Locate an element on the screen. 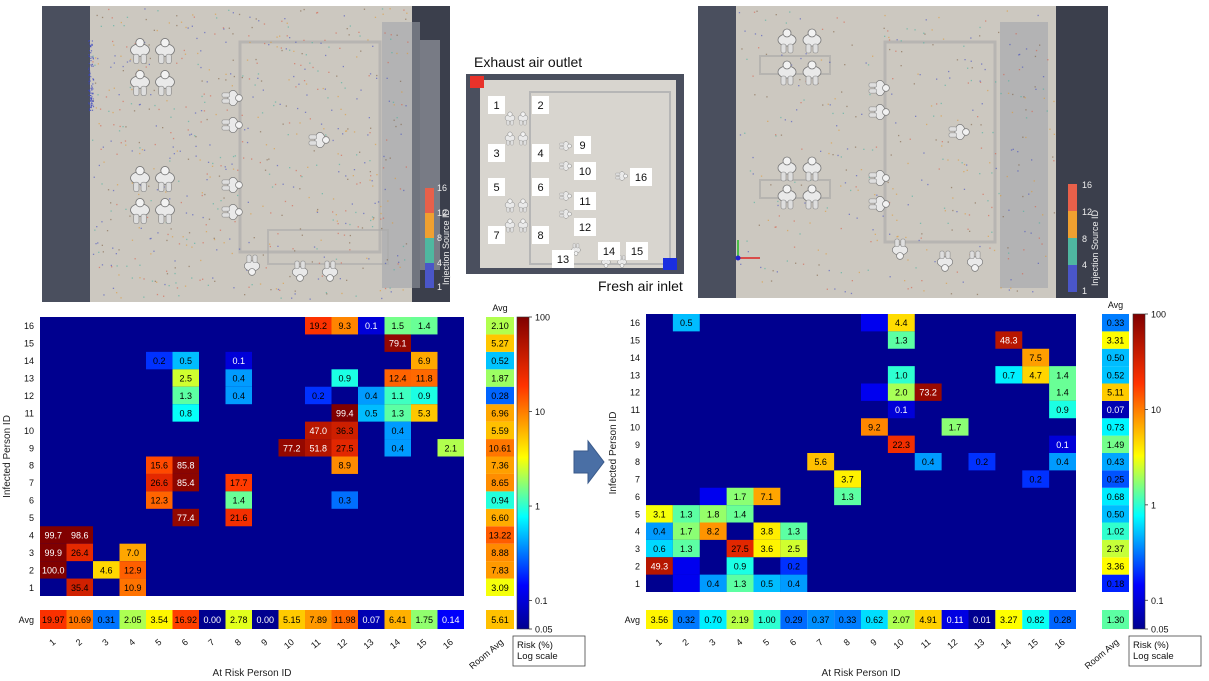 The height and width of the screenshot is (681, 1209). room-avg-label: Room Avg is located at coordinates (486, 654).